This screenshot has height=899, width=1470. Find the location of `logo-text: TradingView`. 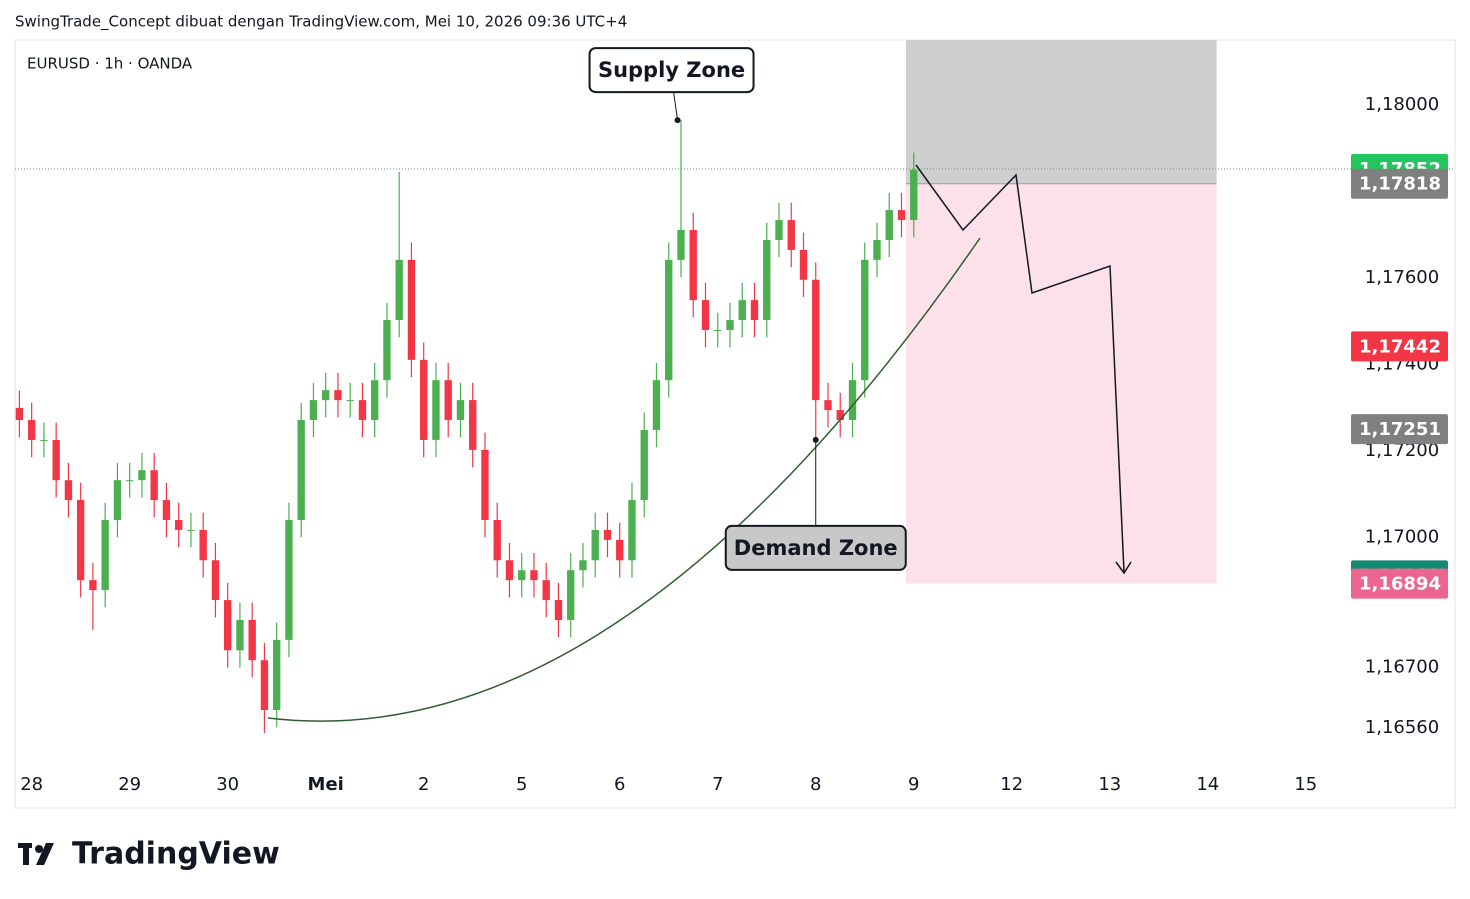

logo-text: TradingView is located at coordinates (176, 854).